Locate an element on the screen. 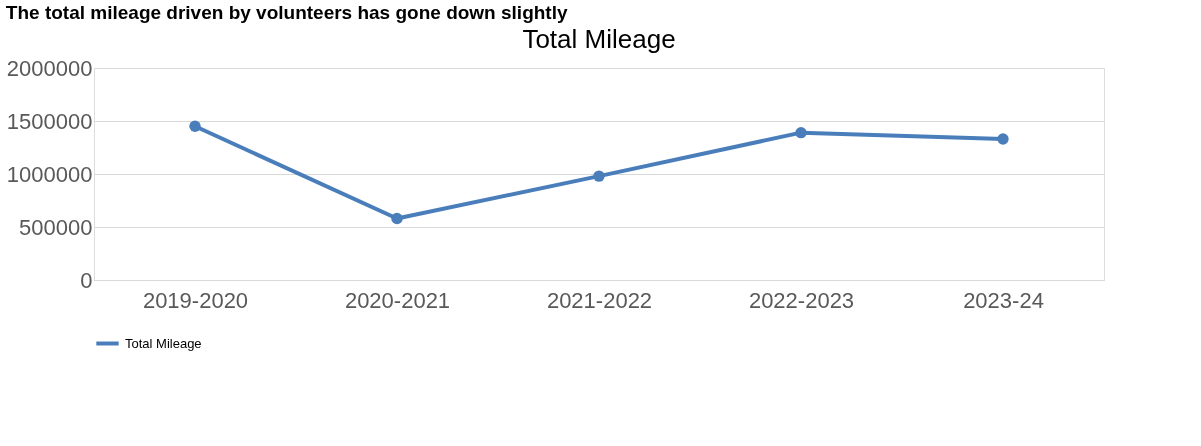 This screenshot has height=446, width=1201. y-tick-label: 500000 is located at coordinates (56, 227).